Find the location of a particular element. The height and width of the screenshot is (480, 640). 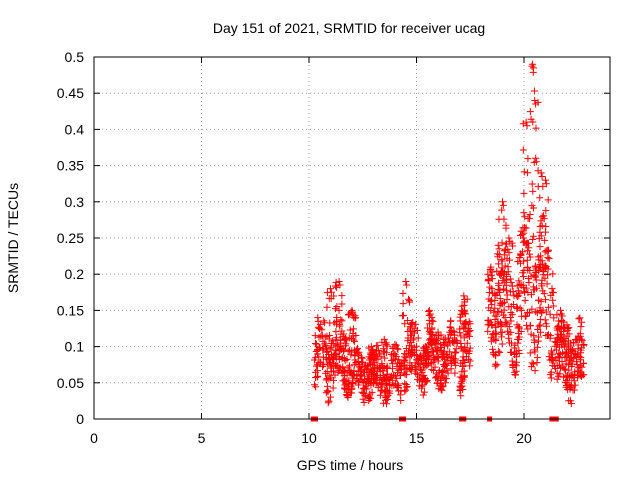

y-tick-label: 0.15 is located at coordinates (70, 310).